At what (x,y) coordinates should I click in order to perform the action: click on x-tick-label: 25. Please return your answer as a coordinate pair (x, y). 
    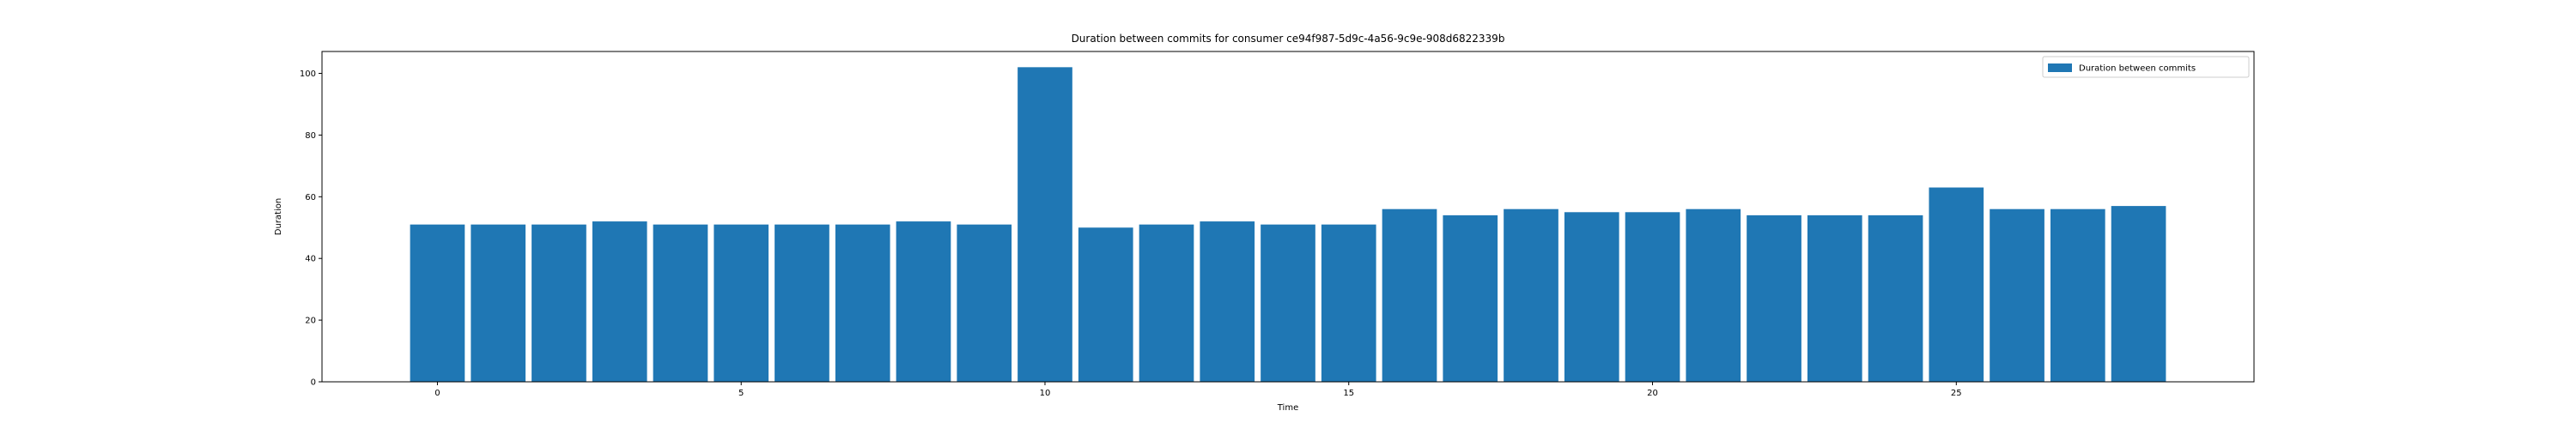
    Looking at the image, I should click on (1956, 393).